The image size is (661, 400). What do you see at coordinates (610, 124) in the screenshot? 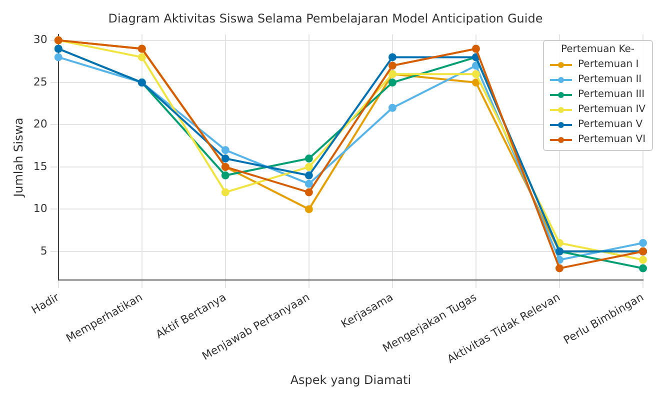
I see `legend-label: Pertemuan V` at bounding box center [610, 124].